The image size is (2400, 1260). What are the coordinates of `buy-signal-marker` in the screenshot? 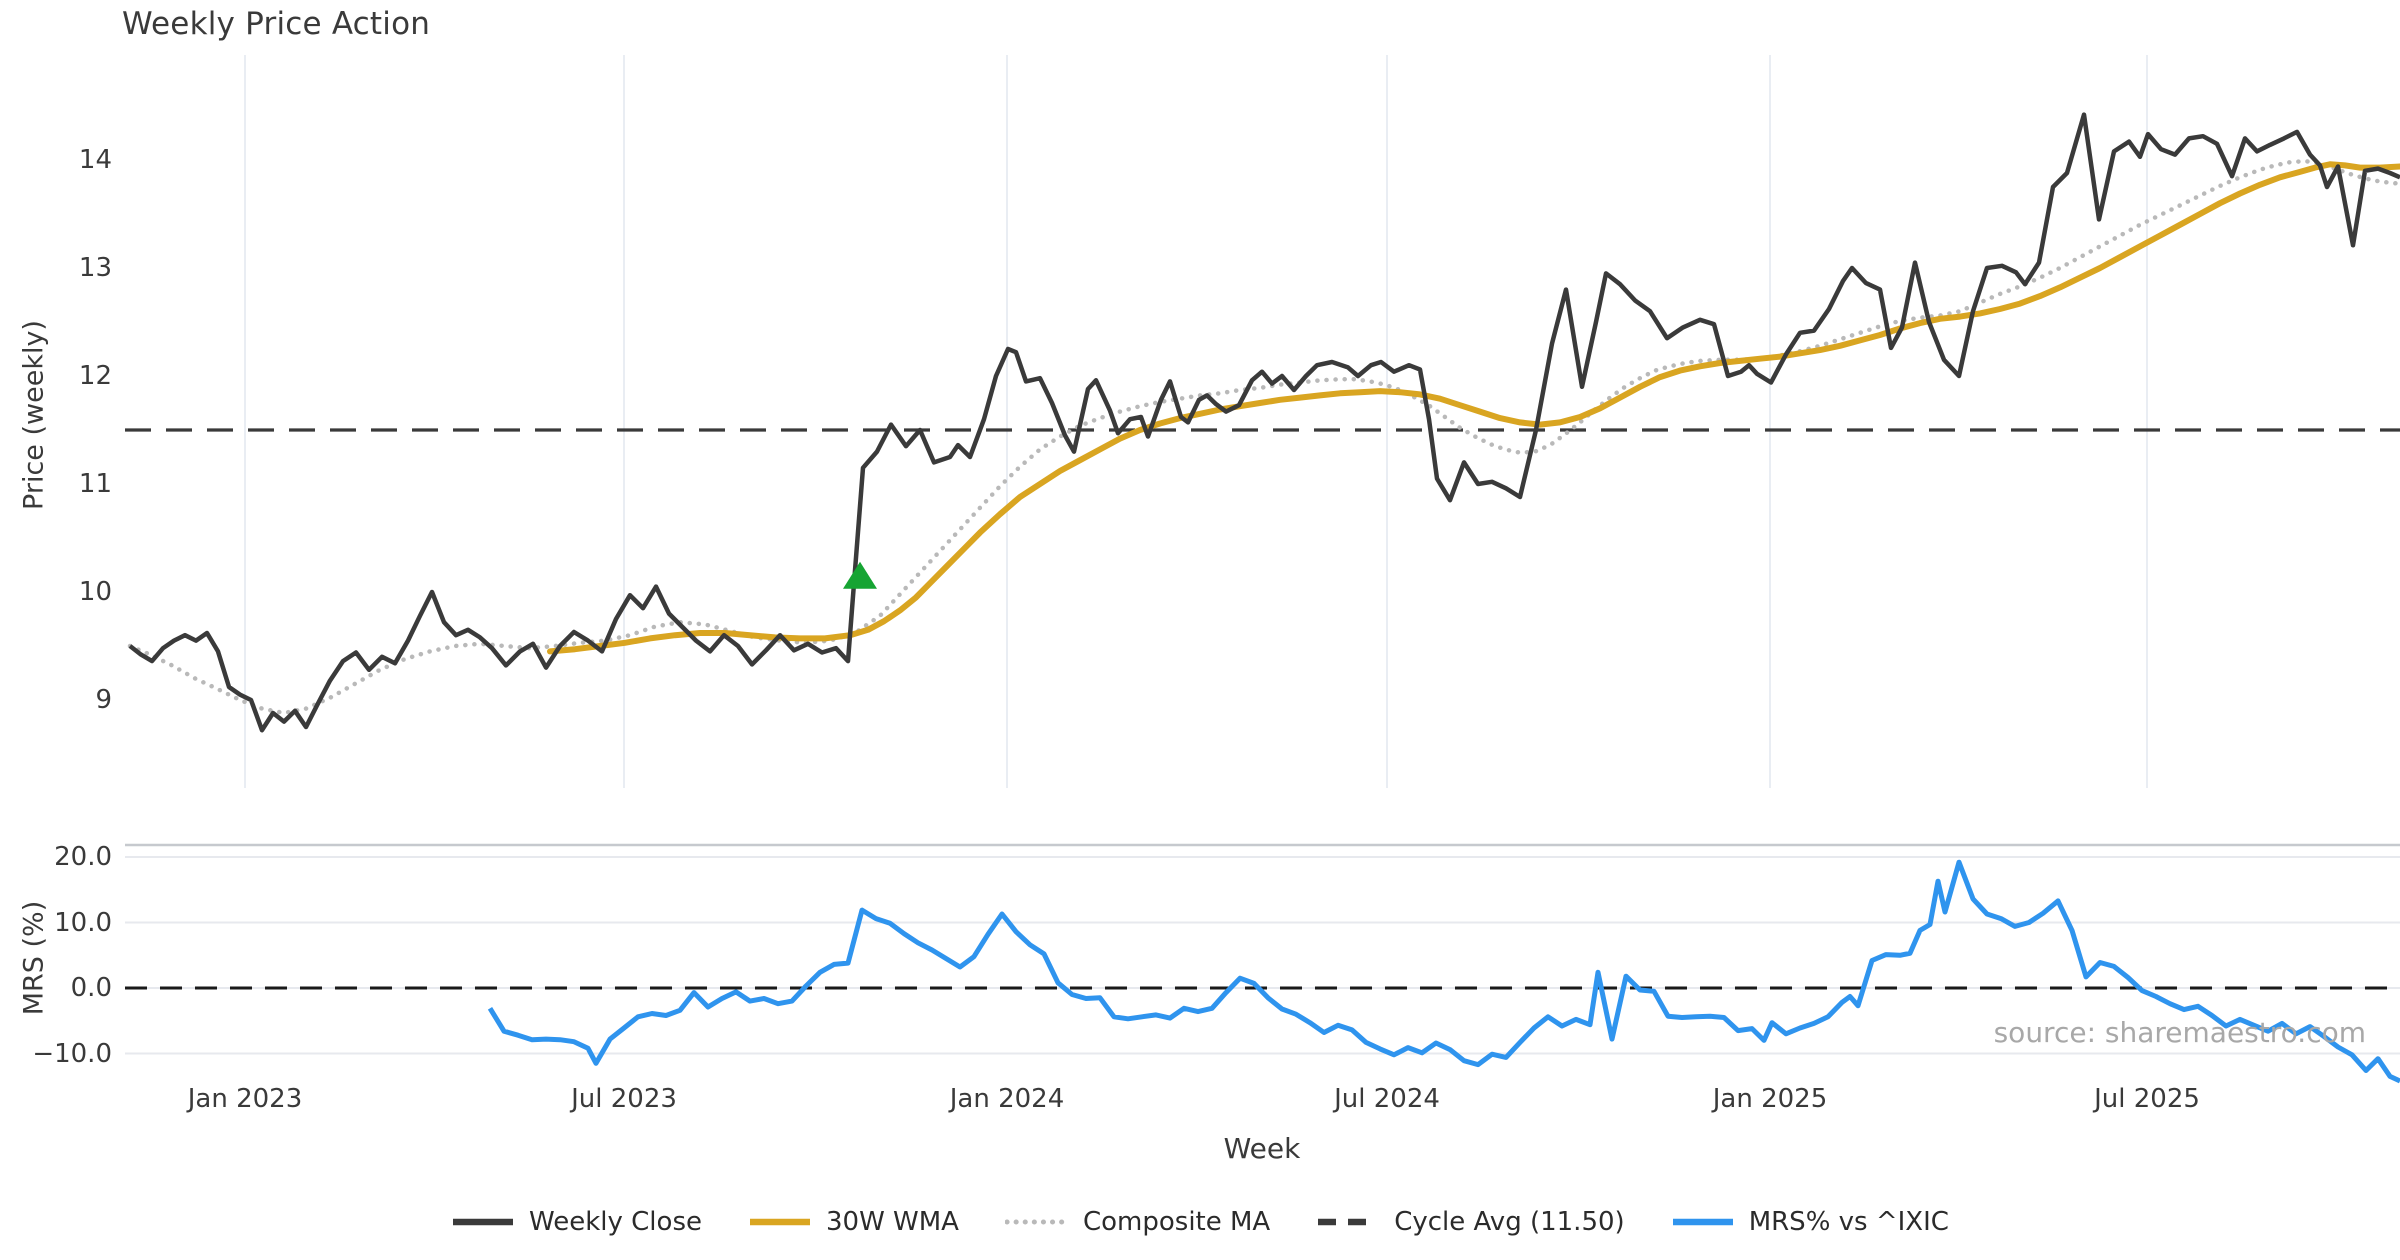 It's located at (860, 575).